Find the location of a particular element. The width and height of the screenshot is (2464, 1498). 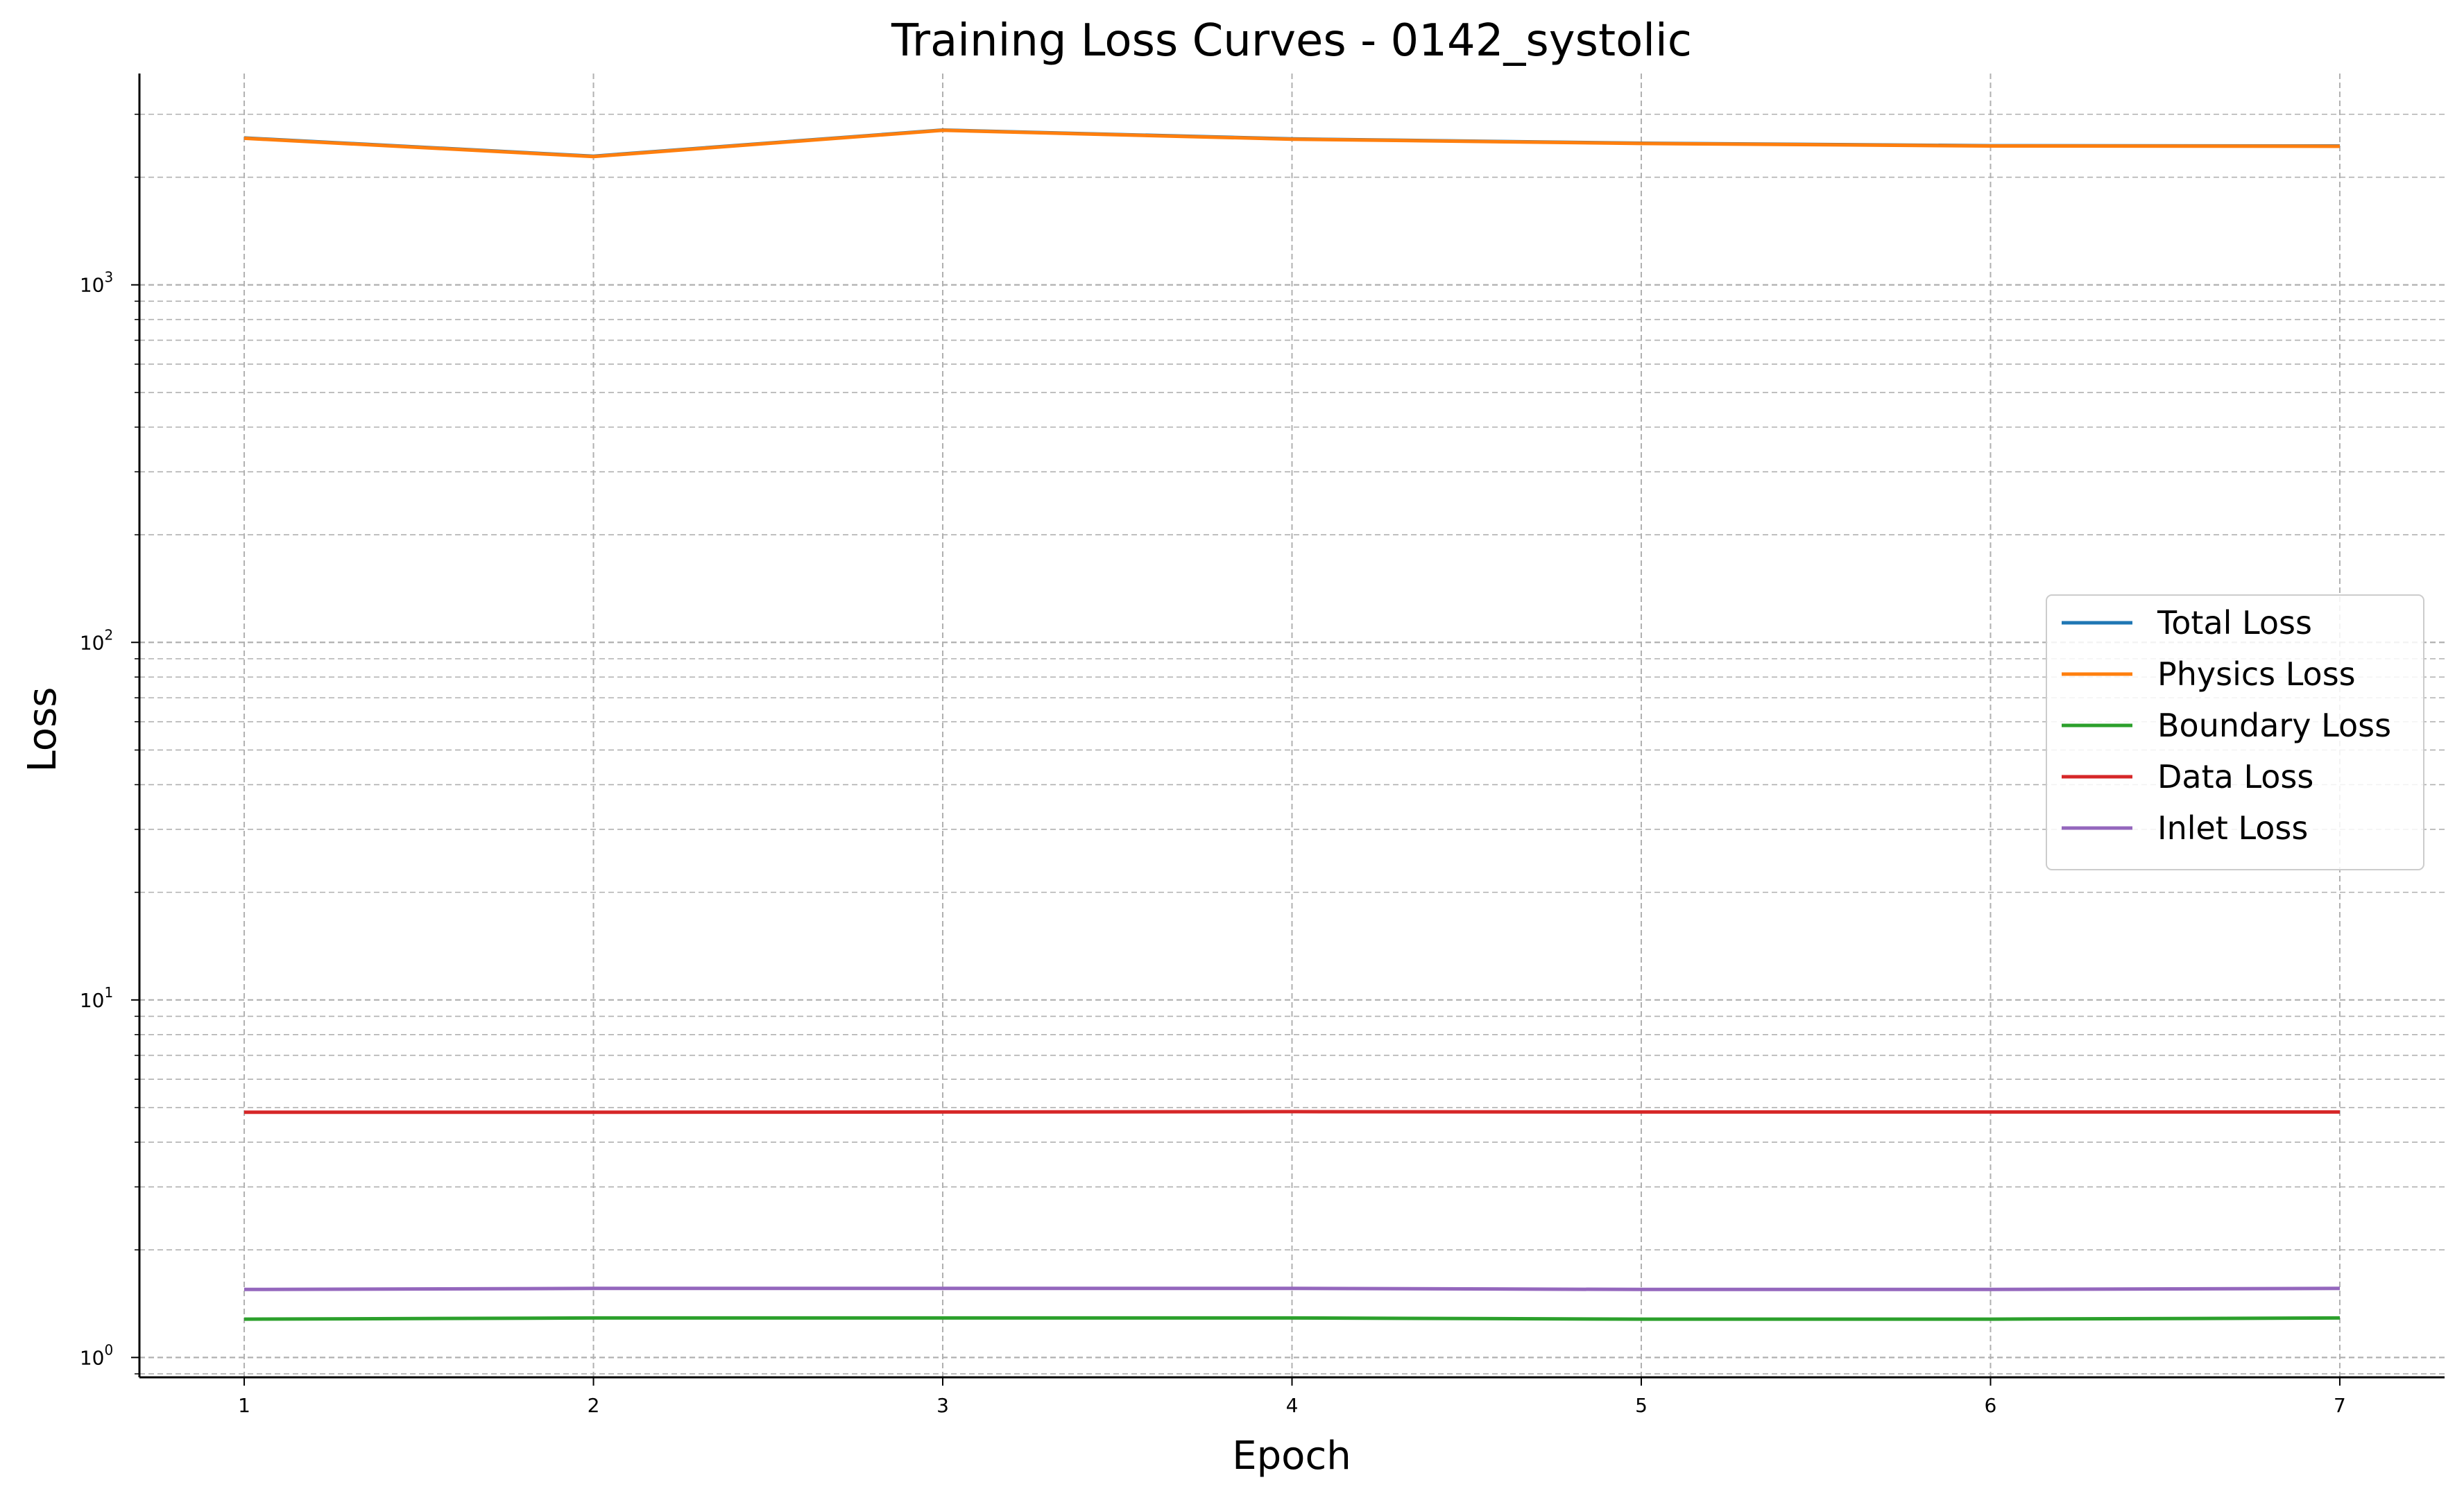

legend-label: Data Loss is located at coordinates (2235, 776).